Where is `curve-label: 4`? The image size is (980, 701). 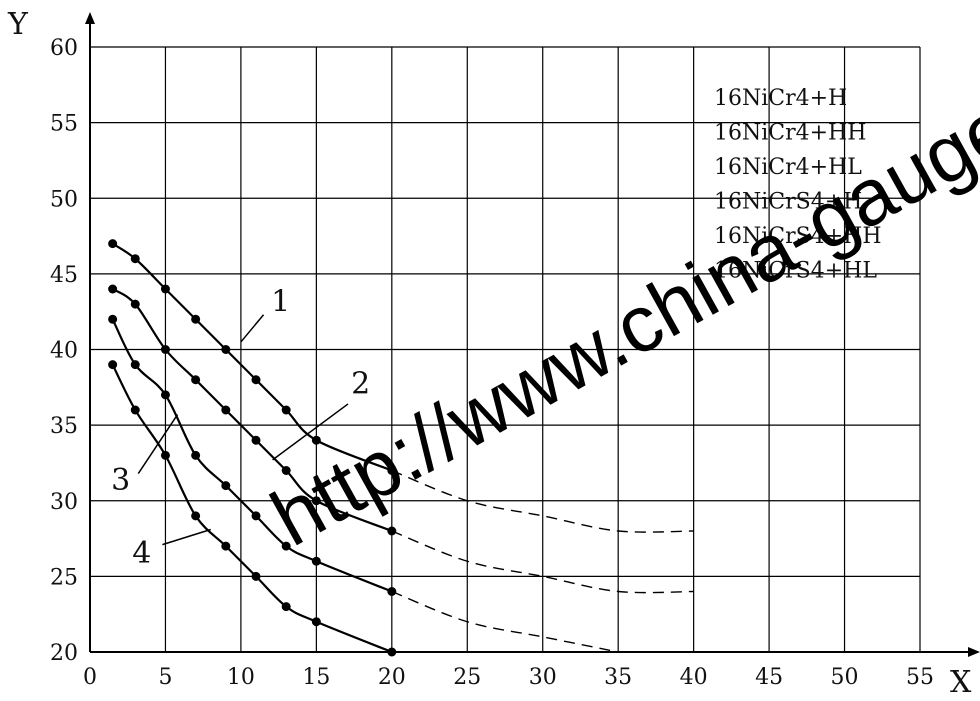 curve-label: 4 is located at coordinates (141, 553).